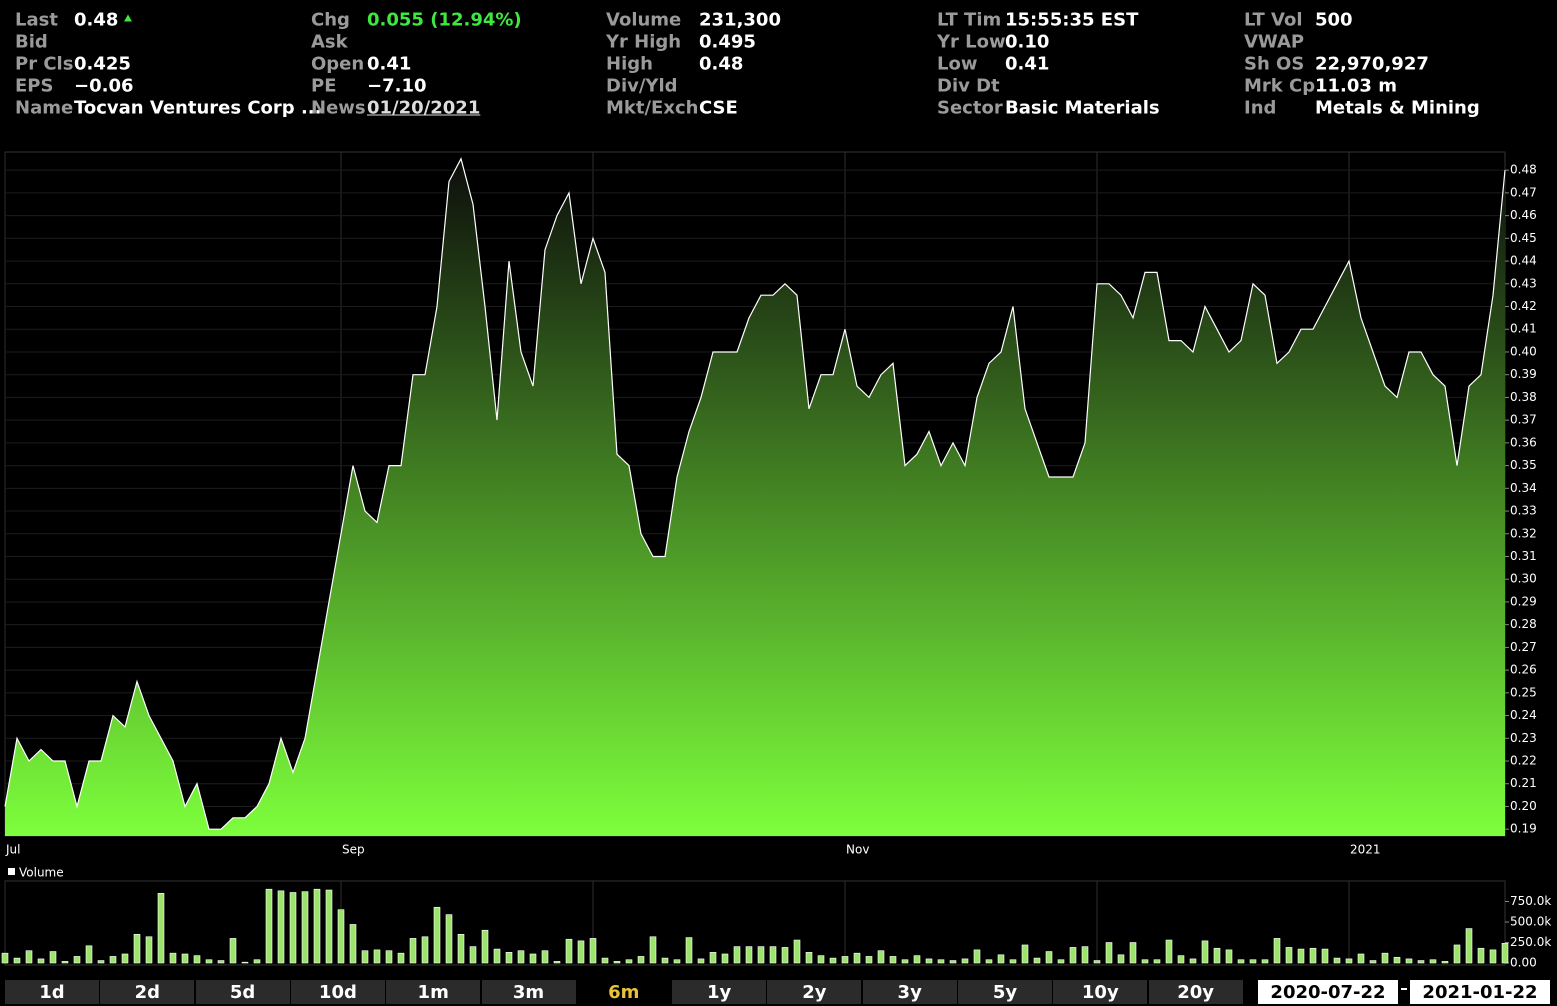 This screenshot has height=1006, width=1557. I want to click on range-button: 5y, so click(1005, 992).